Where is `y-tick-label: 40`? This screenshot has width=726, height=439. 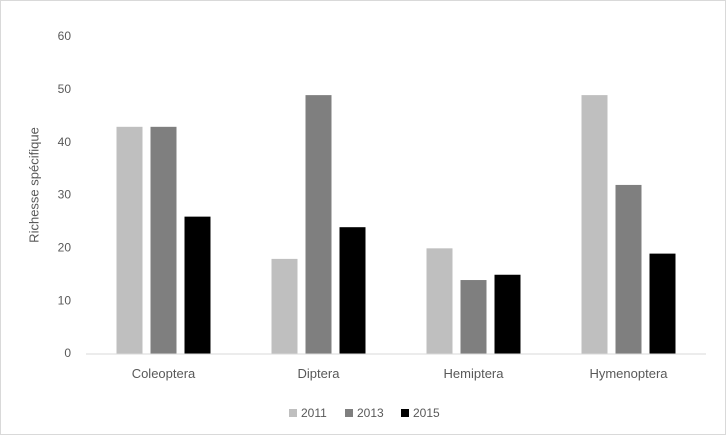 y-tick-label: 40 is located at coordinates (65, 142).